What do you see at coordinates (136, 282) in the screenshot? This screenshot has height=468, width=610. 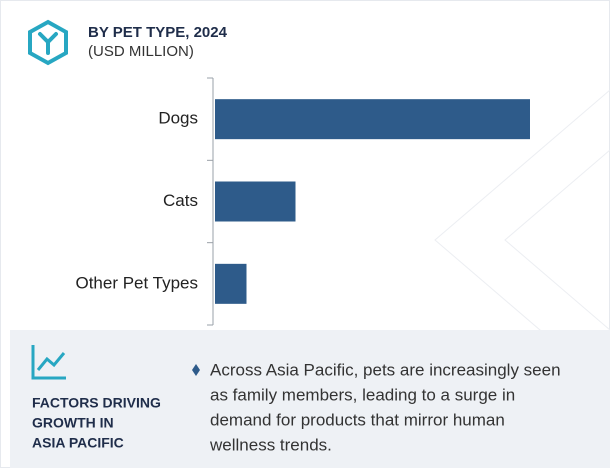 I see `y-tick-label: Other Pet Types` at bounding box center [136, 282].